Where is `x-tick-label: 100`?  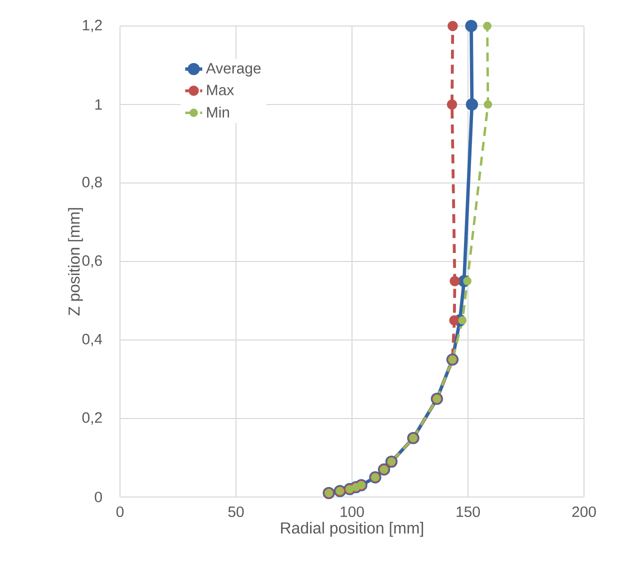 x-tick-label: 100 is located at coordinates (352, 512).